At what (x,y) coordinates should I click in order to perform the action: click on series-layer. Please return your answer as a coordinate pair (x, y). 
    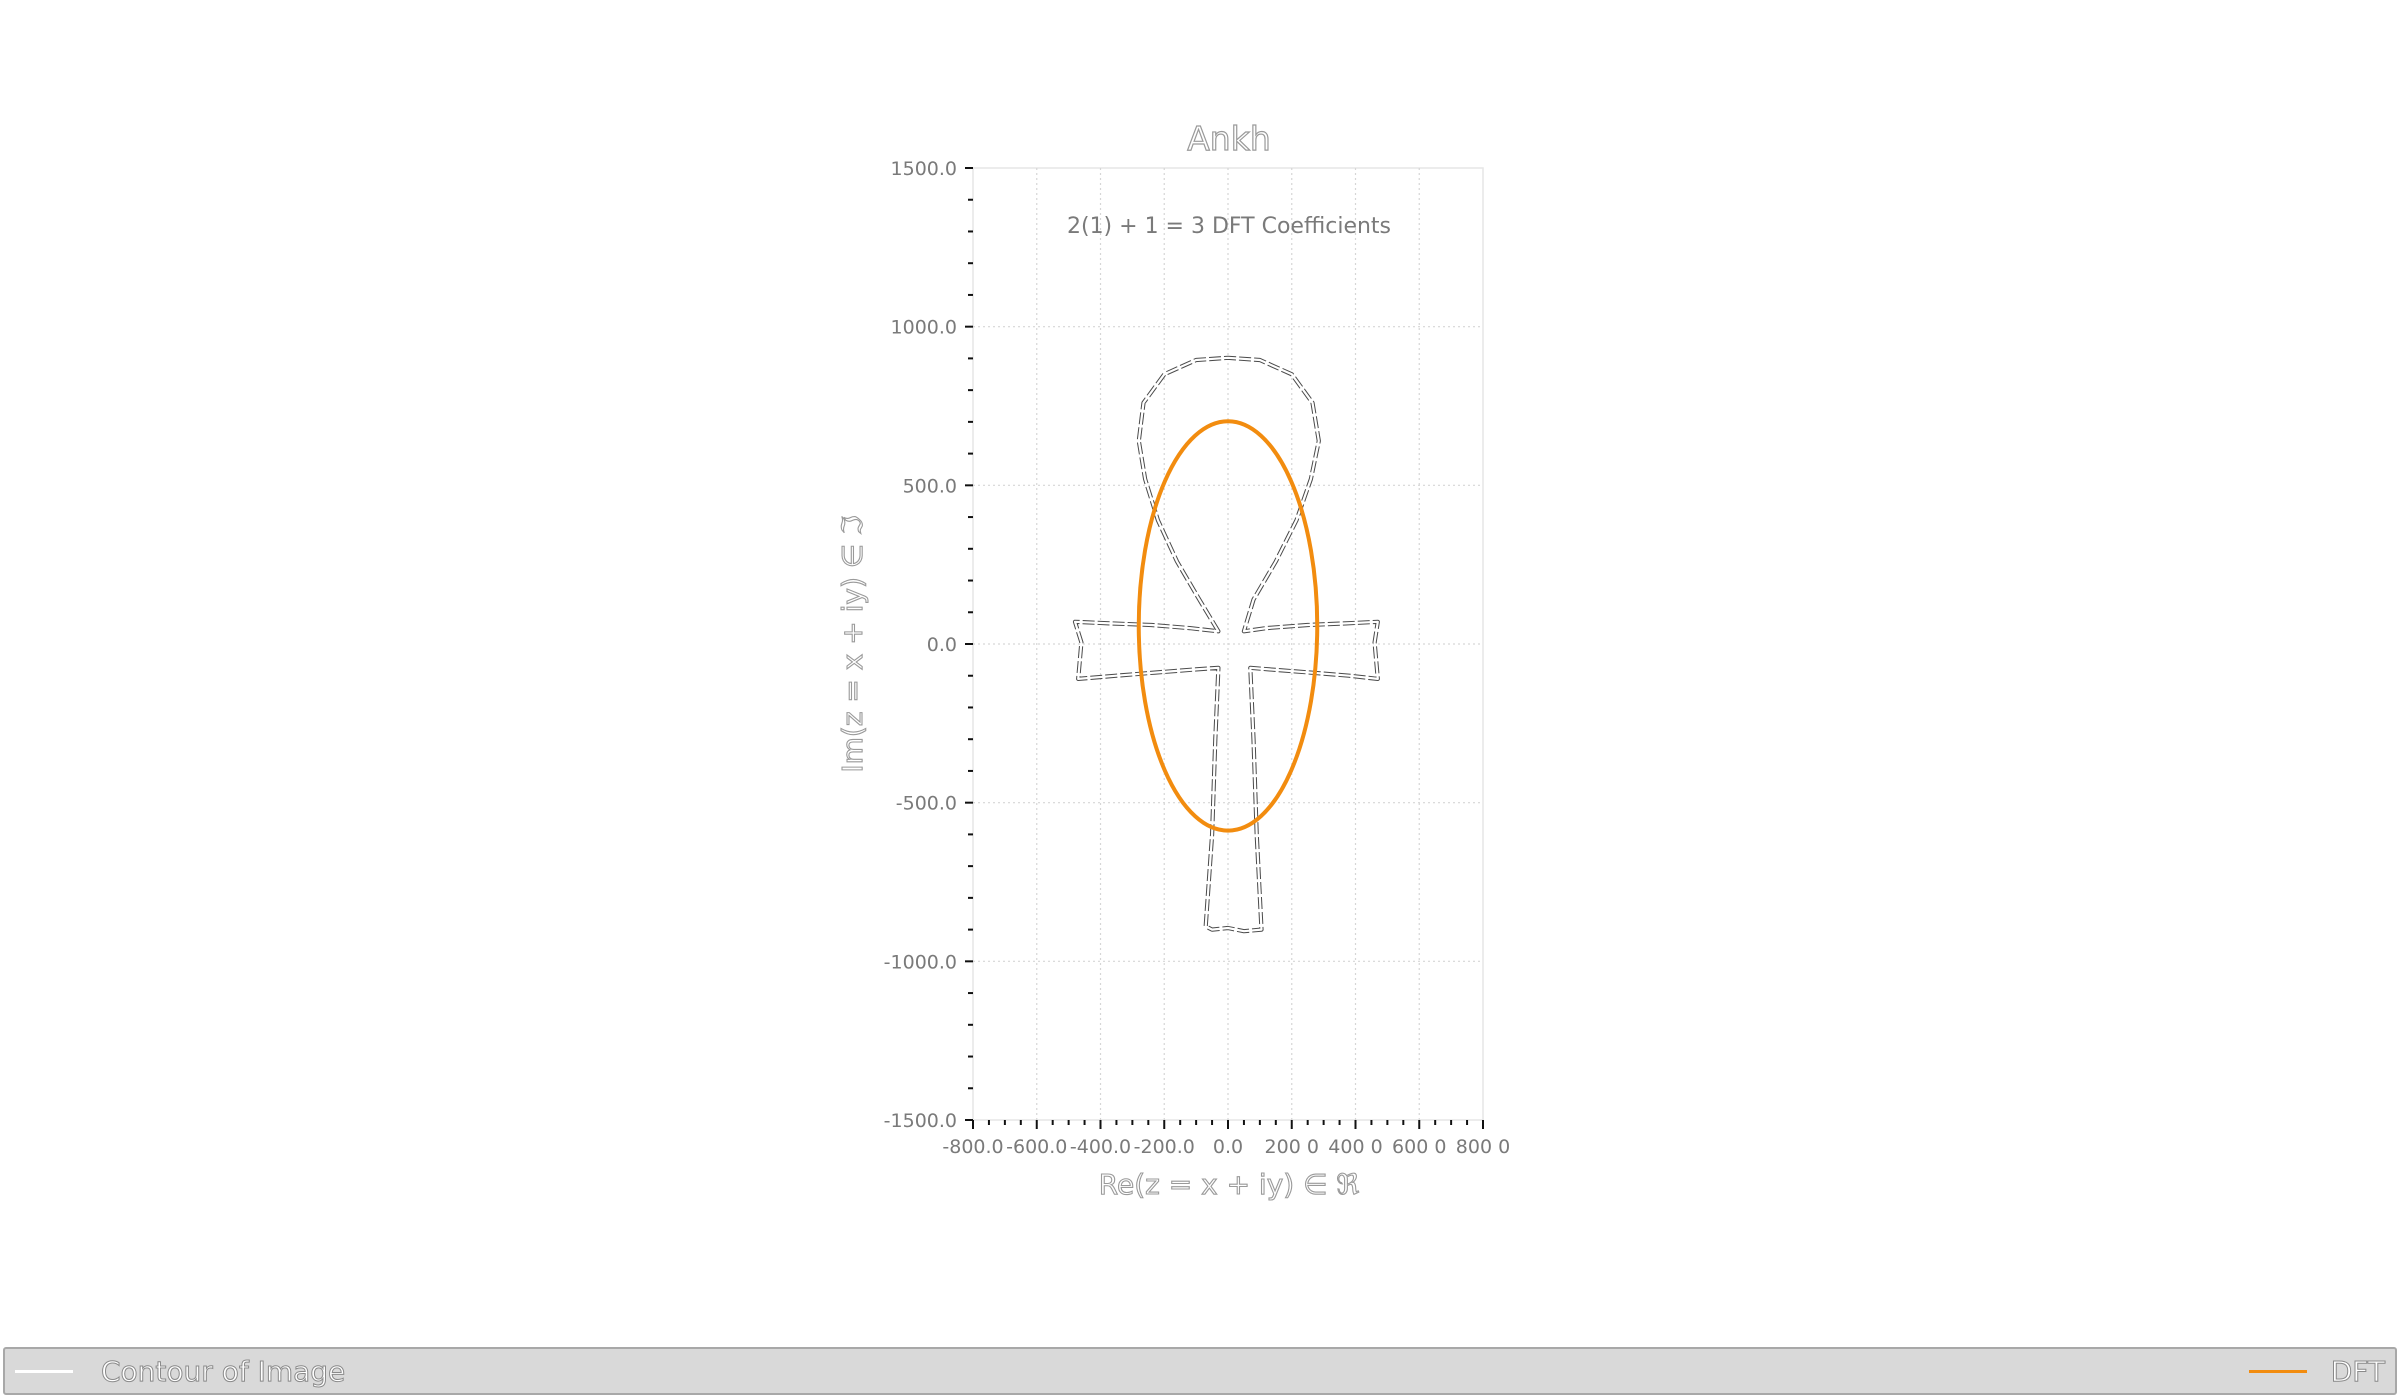
    Looking at the image, I should click on (1226, 644).